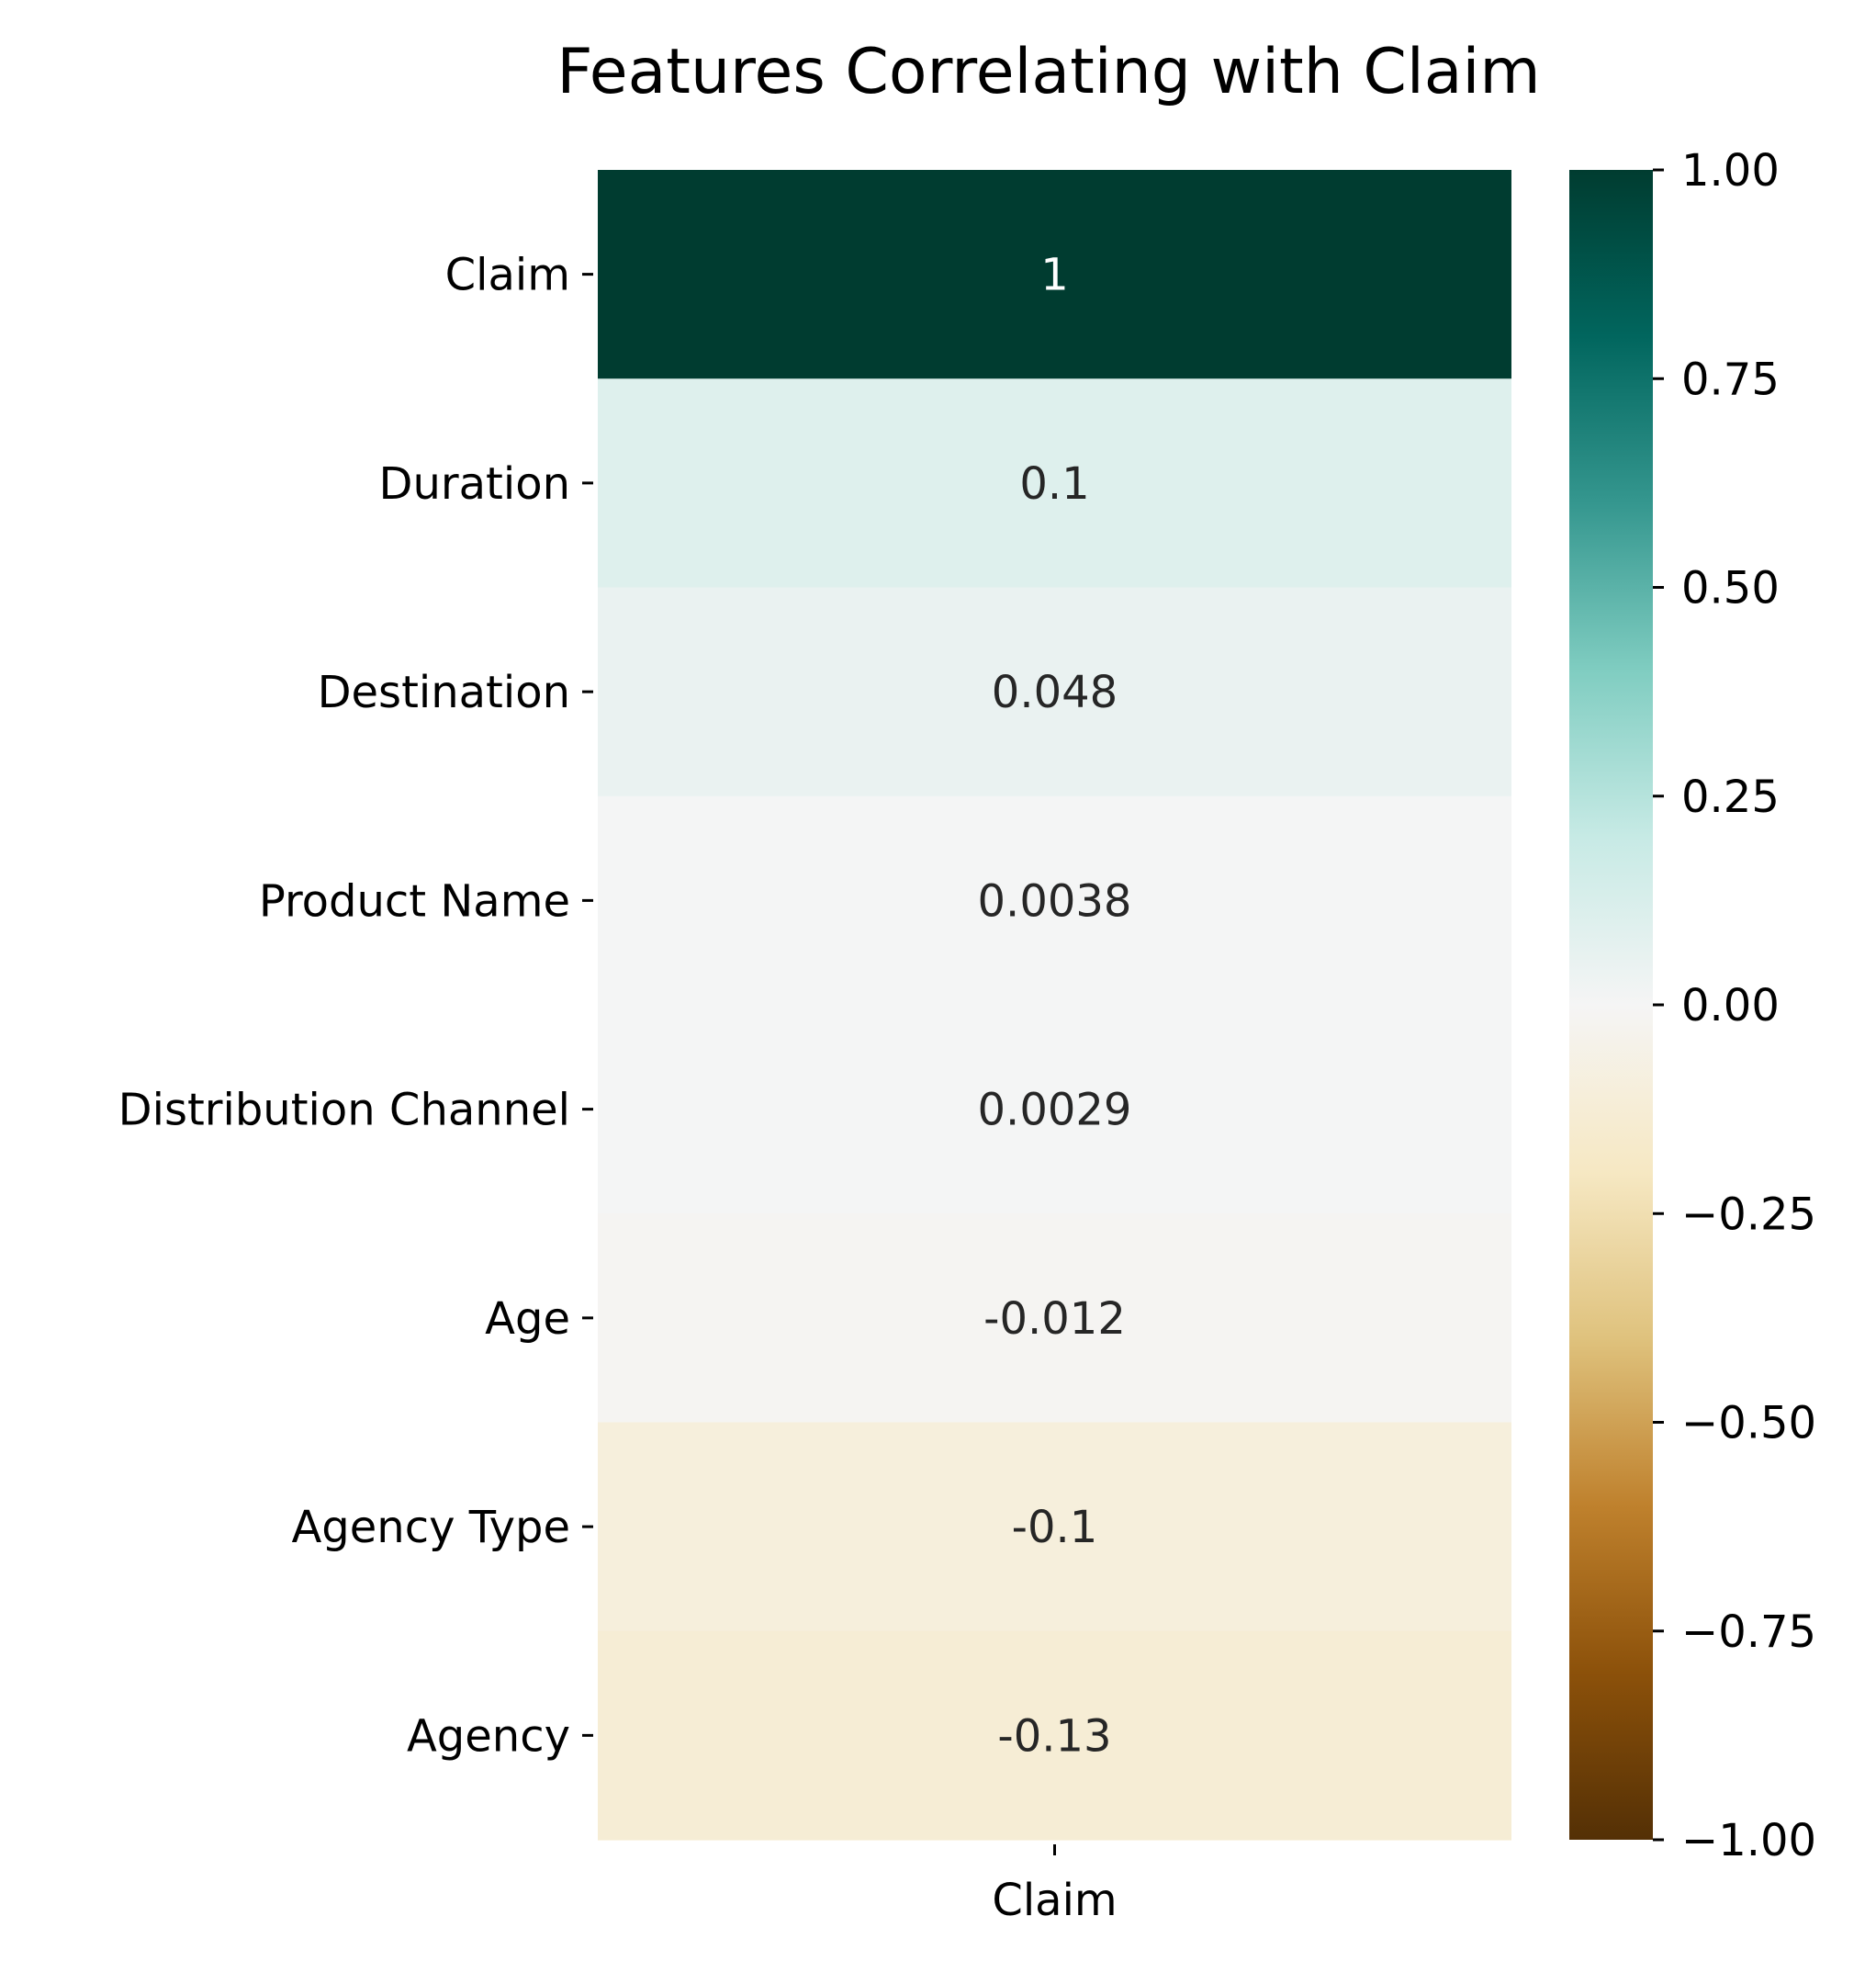 The width and height of the screenshot is (1876, 1961). I want to click on cell-annotation: 1, so click(1054, 275).